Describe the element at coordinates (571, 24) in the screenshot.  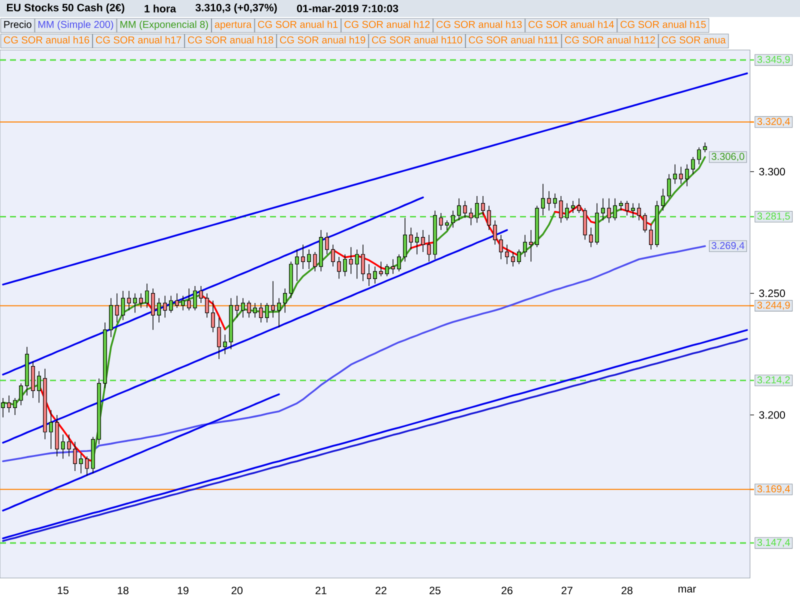
I see `text: CG SOR anual h14` at that location.